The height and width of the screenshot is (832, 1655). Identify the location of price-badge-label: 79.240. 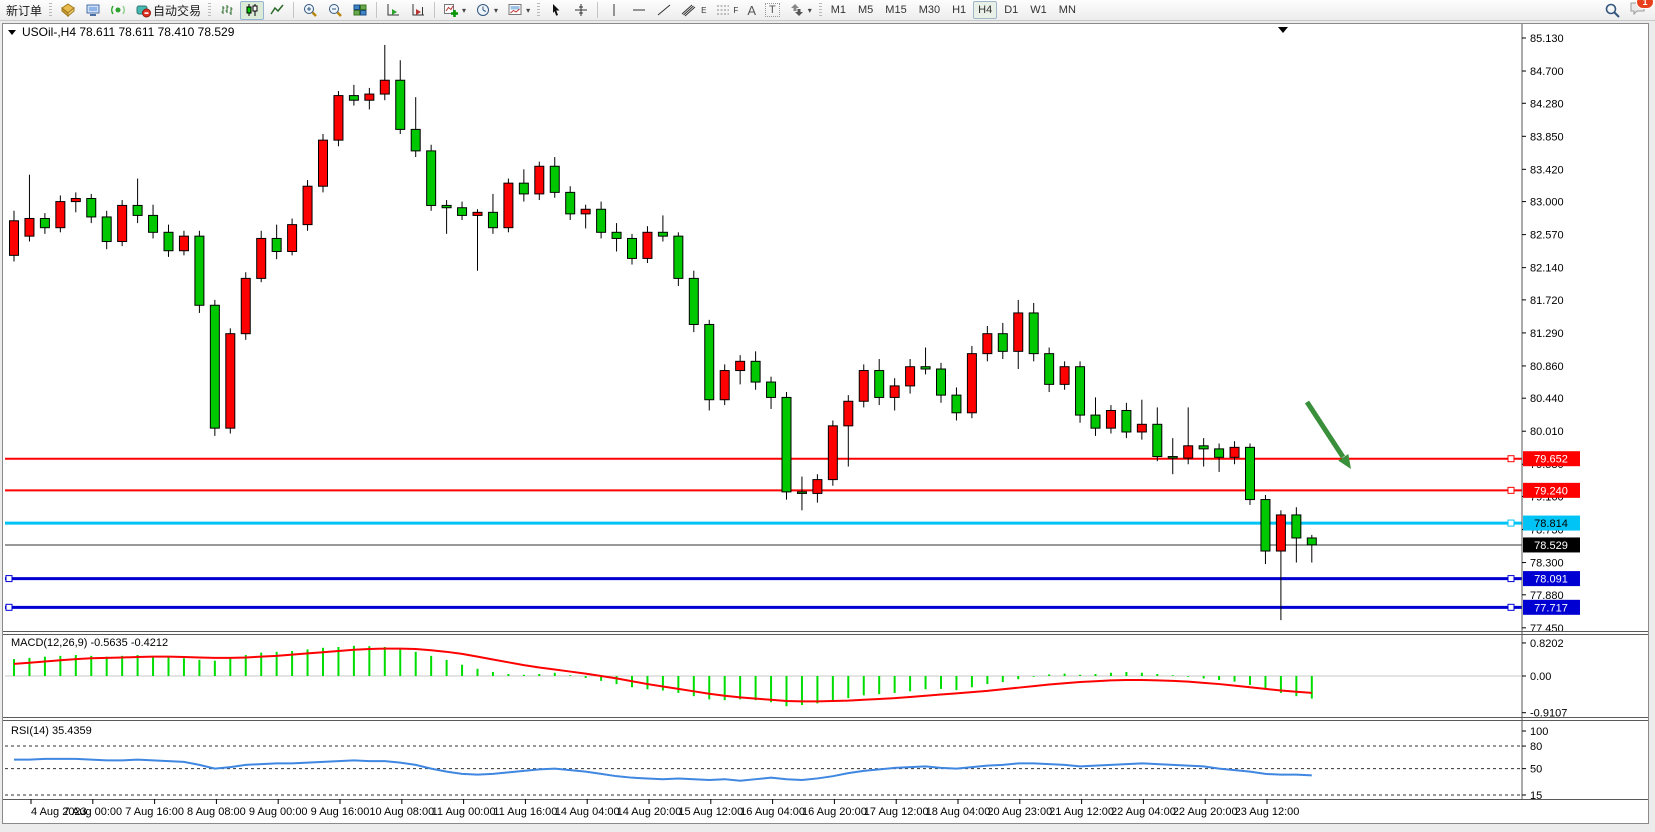
(1551, 491).